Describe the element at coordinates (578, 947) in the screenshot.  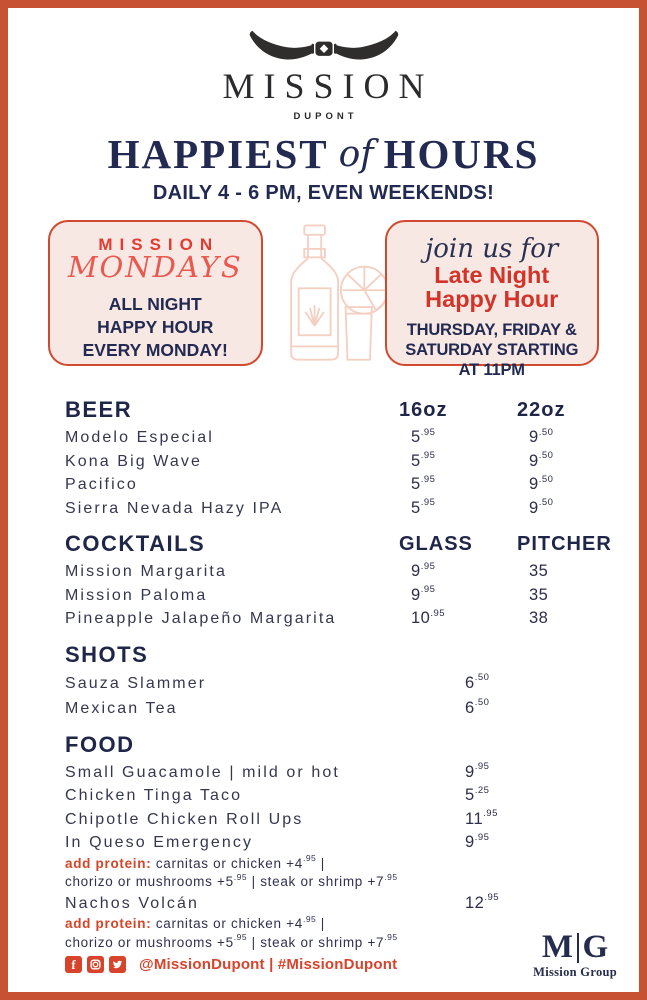
I see `mg-divider` at that location.